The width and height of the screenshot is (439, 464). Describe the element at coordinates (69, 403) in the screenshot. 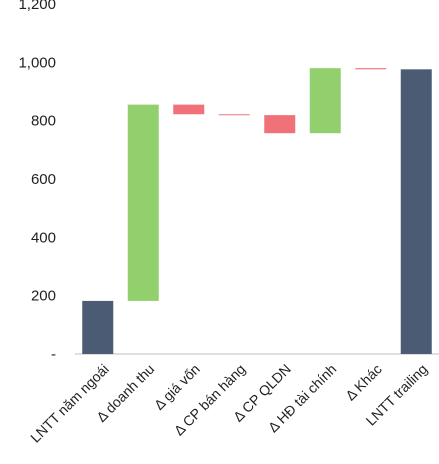

I see `x-tick-label: LNTT năm ngoái` at that location.